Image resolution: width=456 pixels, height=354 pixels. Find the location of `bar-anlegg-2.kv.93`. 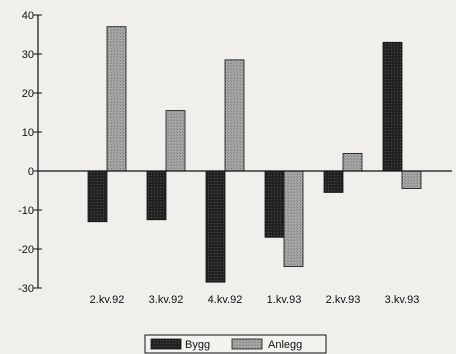

bar-anlegg-2.kv.93 is located at coordinates (352, 162).